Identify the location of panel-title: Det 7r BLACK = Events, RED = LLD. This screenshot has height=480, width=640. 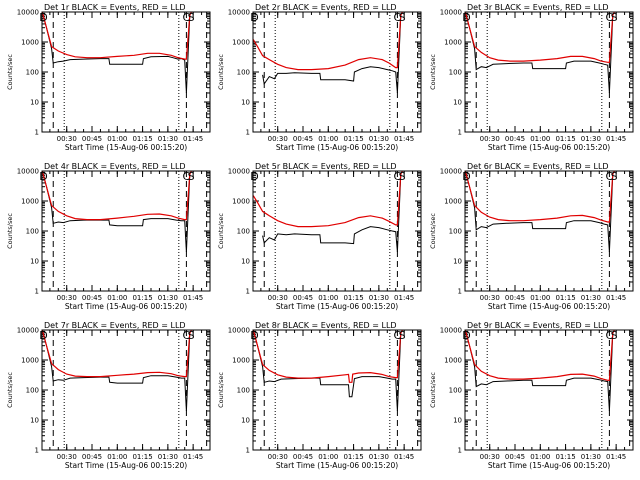
(115, 325).